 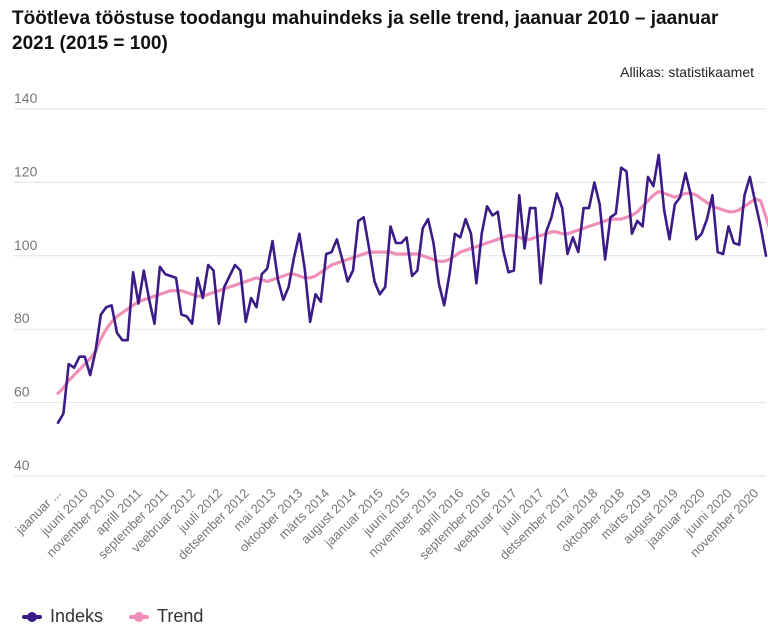 I want to click on legend: Indeks Trend, so click(x=112, y=616).